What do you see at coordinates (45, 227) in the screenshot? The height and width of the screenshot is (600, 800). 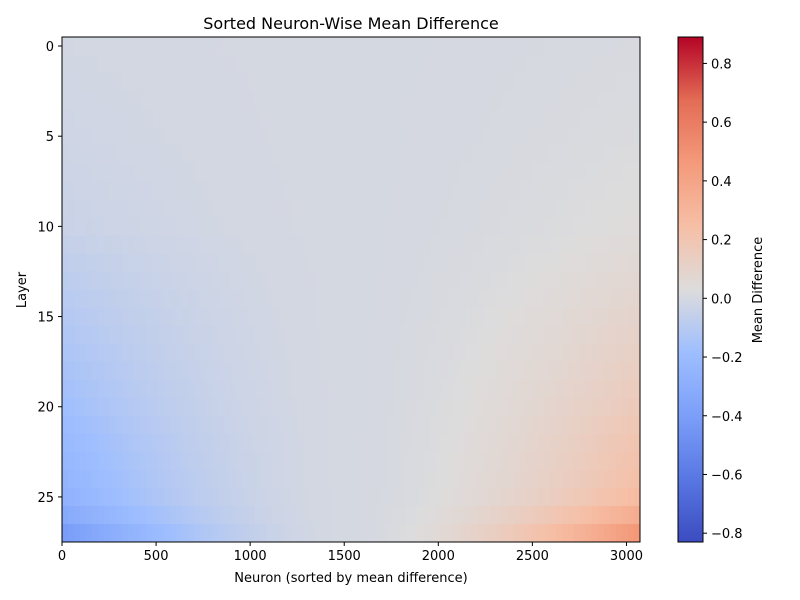 I see `y-tick-label: 10` at bounding box center [45, 227].